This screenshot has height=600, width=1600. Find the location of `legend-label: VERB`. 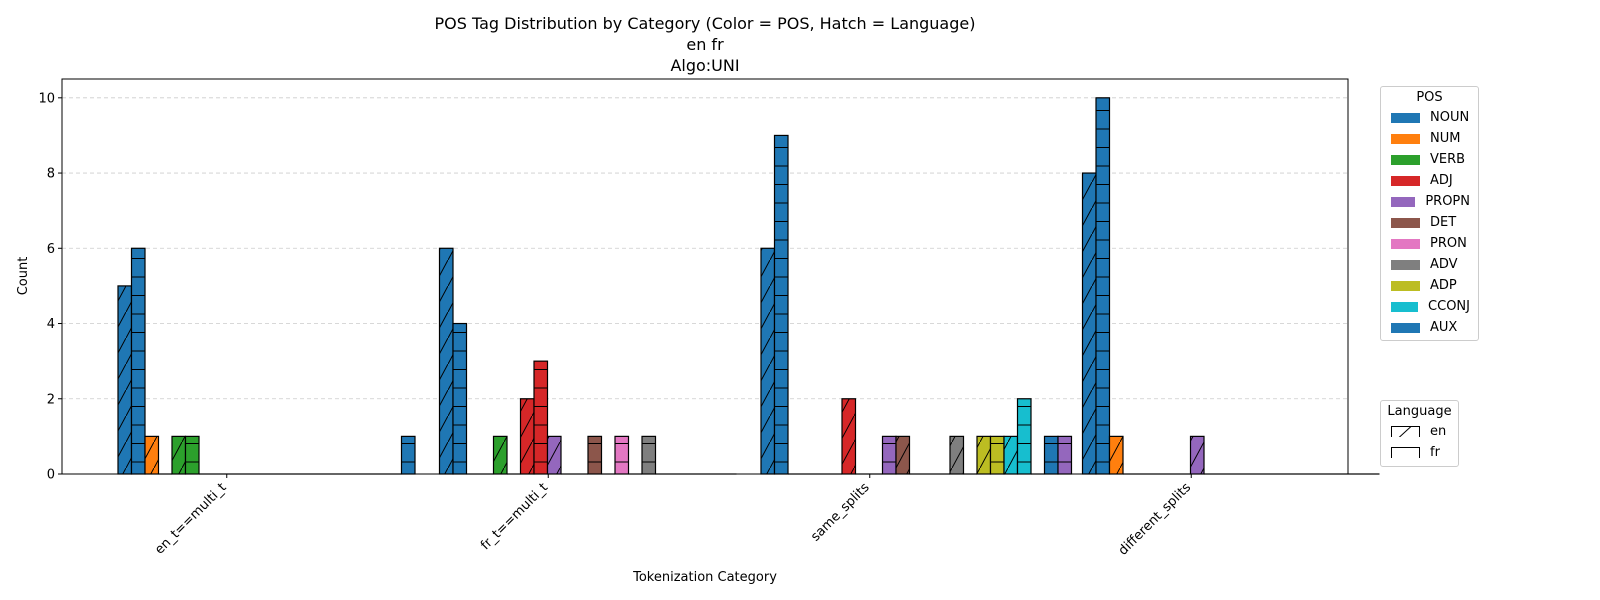

legend-label: VERB is located at coordinates (1448, 159).